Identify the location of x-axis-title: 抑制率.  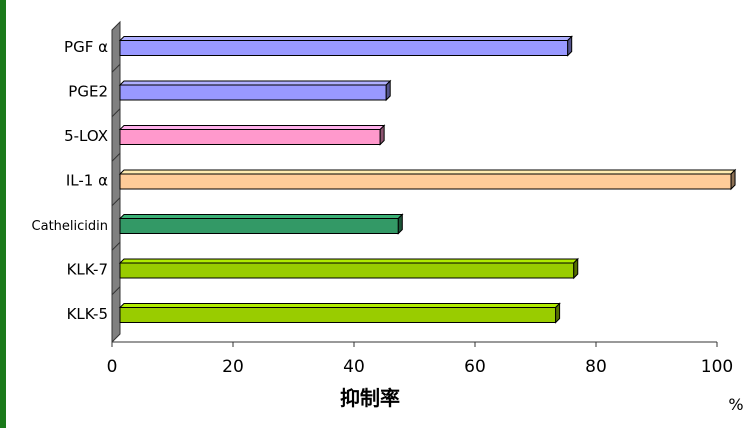
(370, 398).